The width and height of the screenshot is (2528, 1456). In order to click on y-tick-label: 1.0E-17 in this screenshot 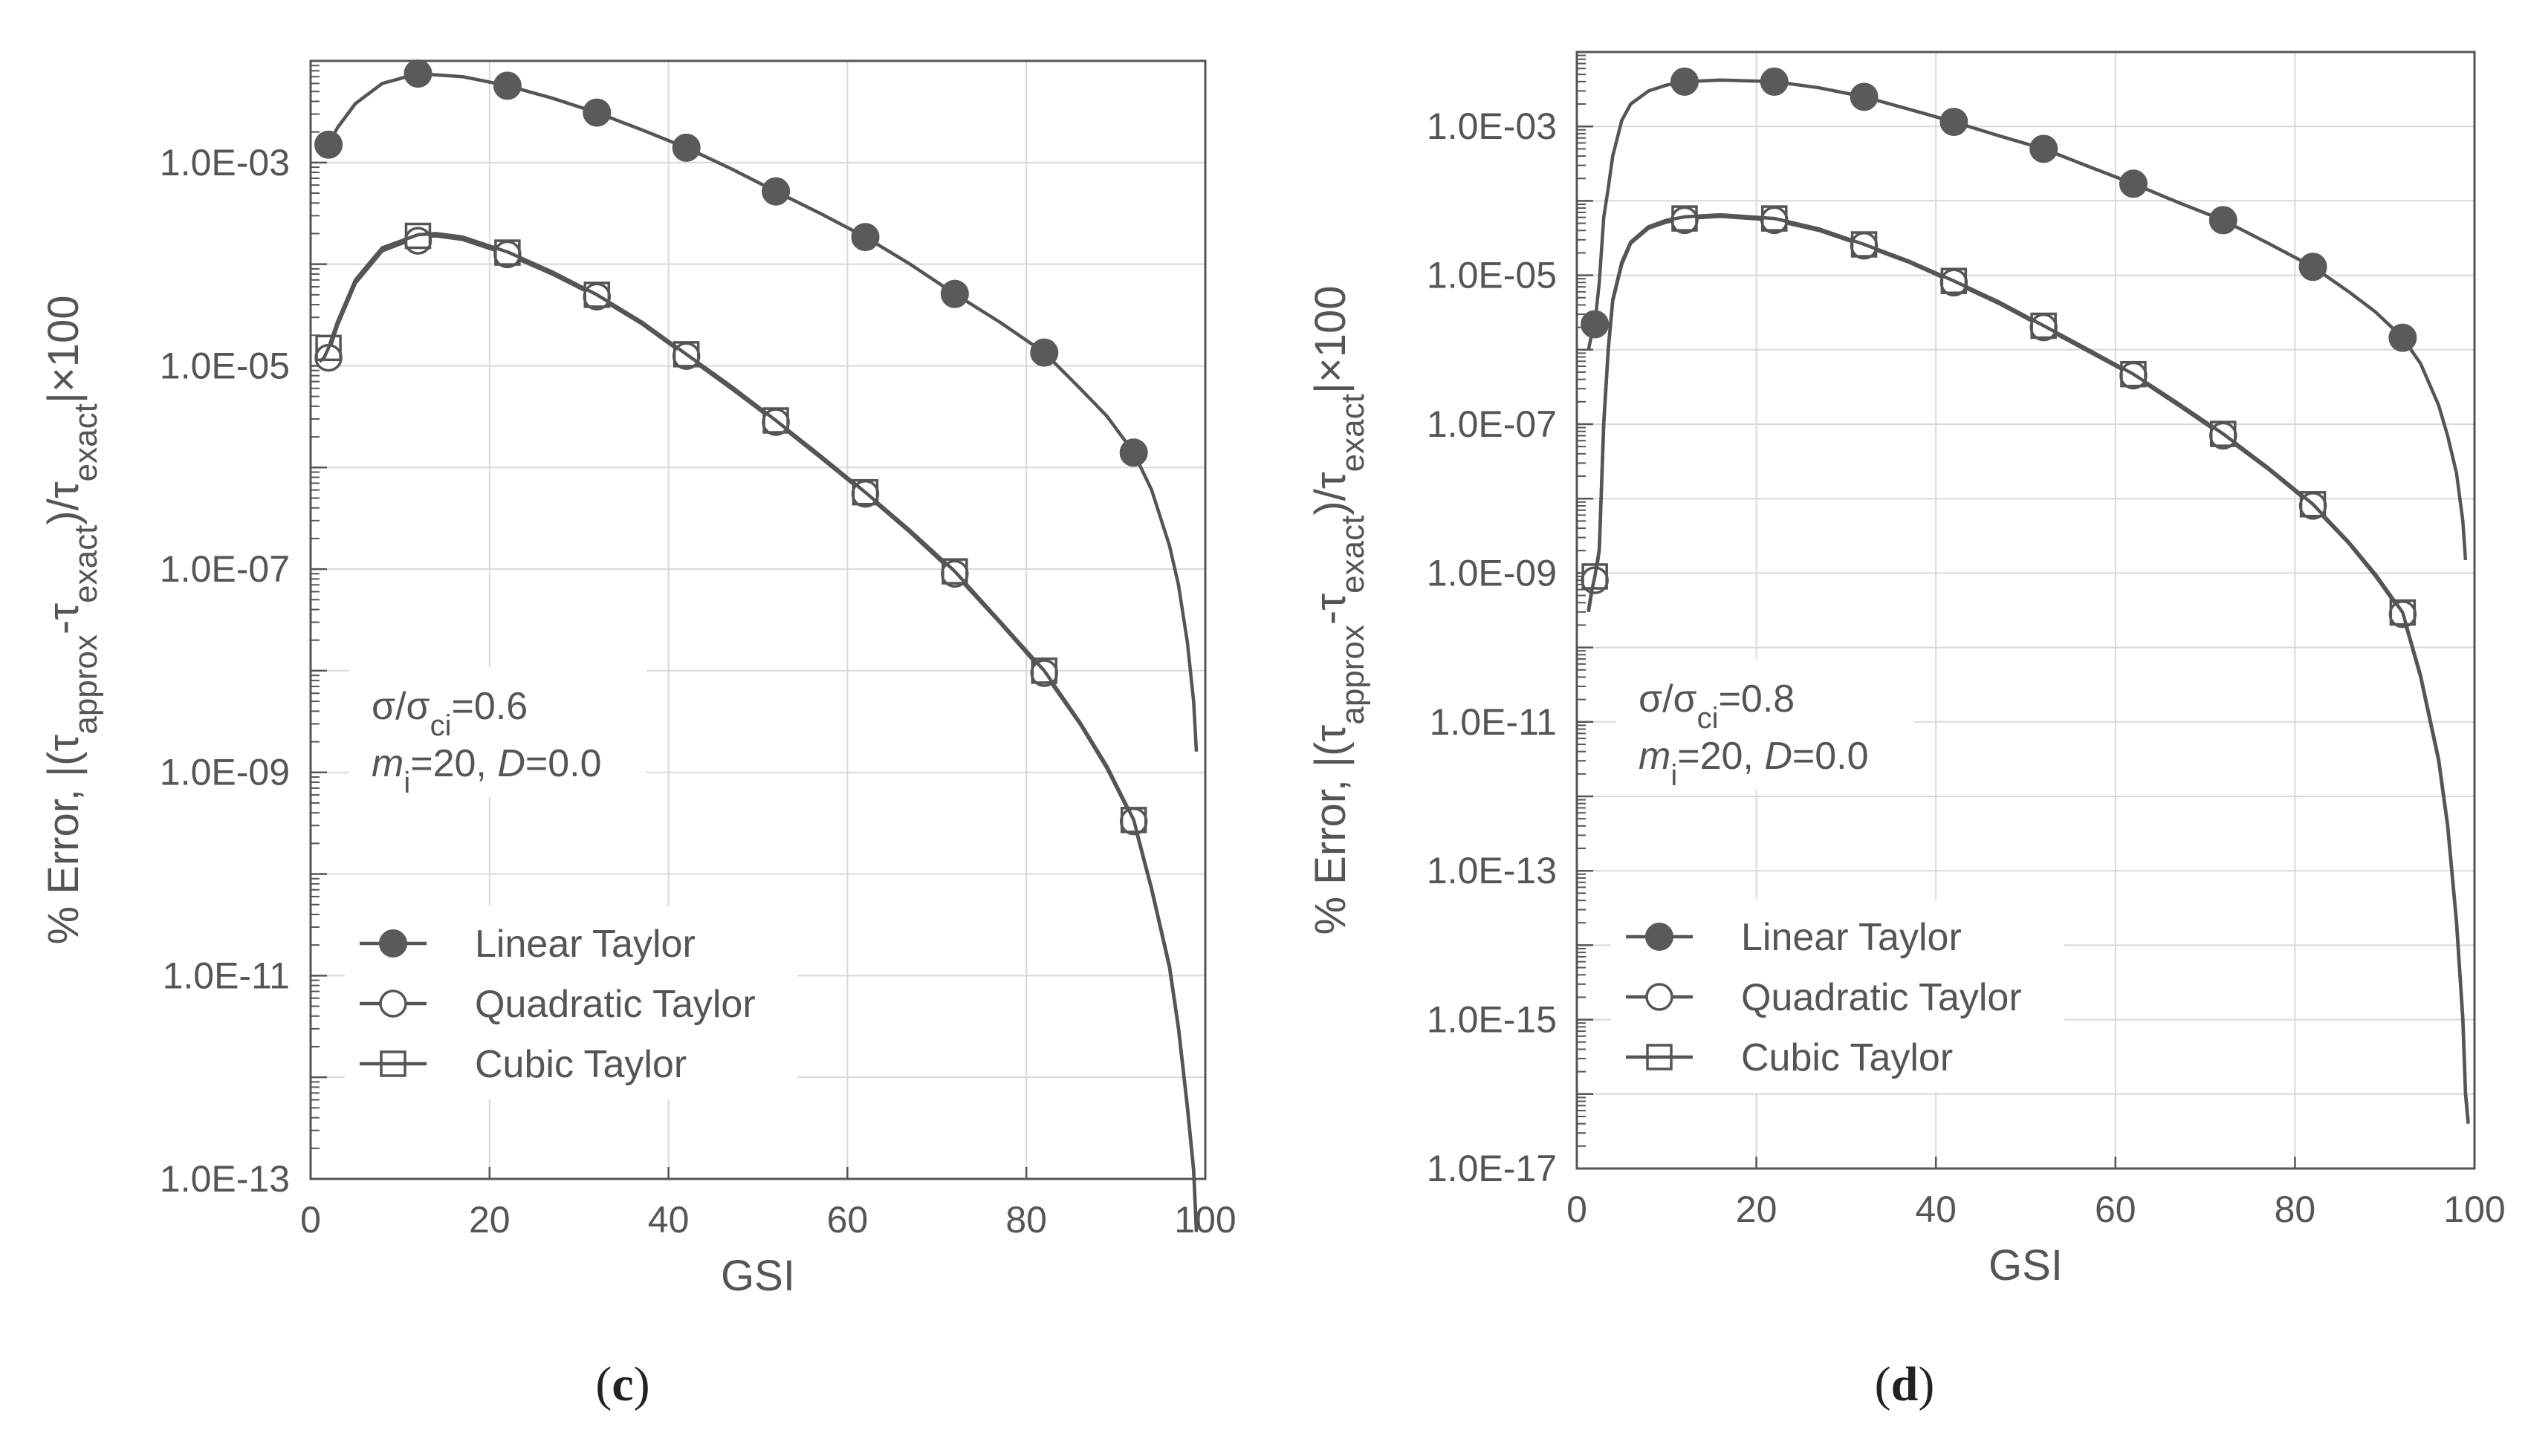, I will do `click(1492, 1168)`.